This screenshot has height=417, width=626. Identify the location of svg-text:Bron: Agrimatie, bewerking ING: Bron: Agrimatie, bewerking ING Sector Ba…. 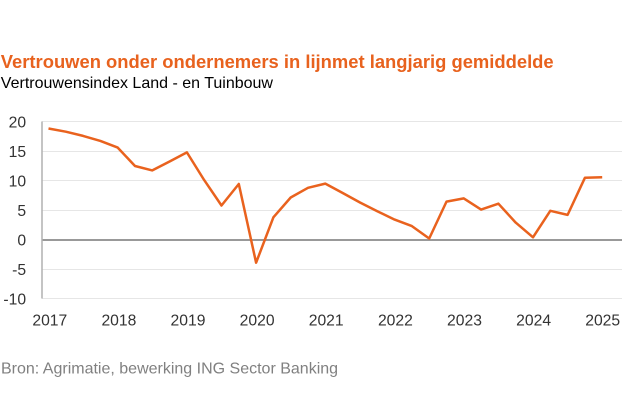
(169, 369).